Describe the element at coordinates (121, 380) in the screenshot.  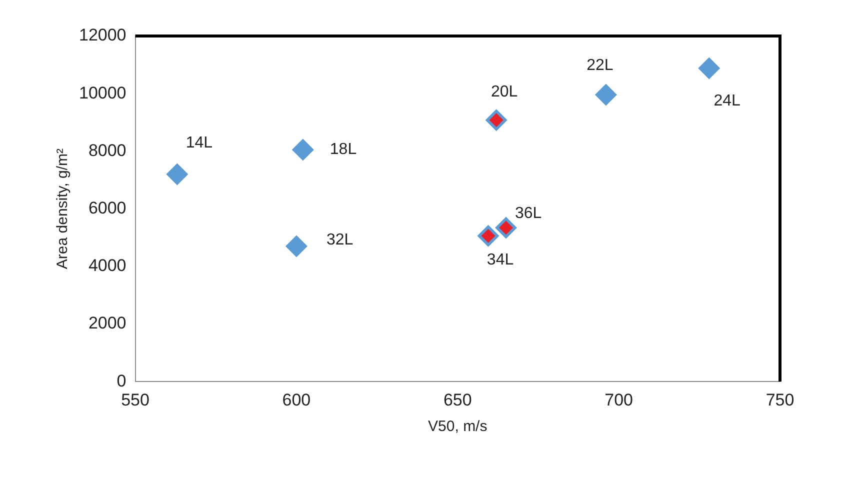
I see `y-tick-label: 0` at that location.